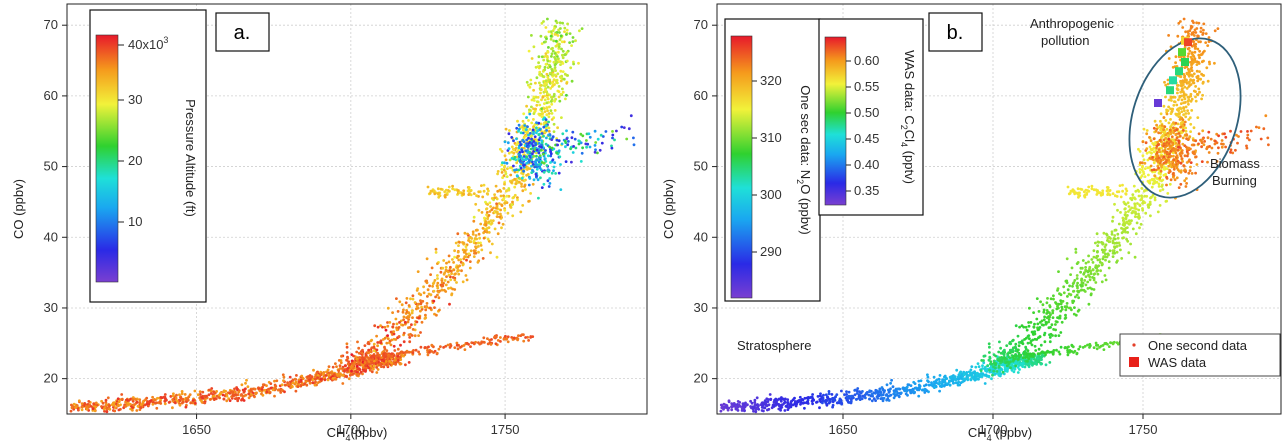 The width and height of the screenshot is (1285, 444). Describe the element at coordinates (165, 40) in the screenshot. I see `panel-a-cb-tick-sup: 3` at that location.